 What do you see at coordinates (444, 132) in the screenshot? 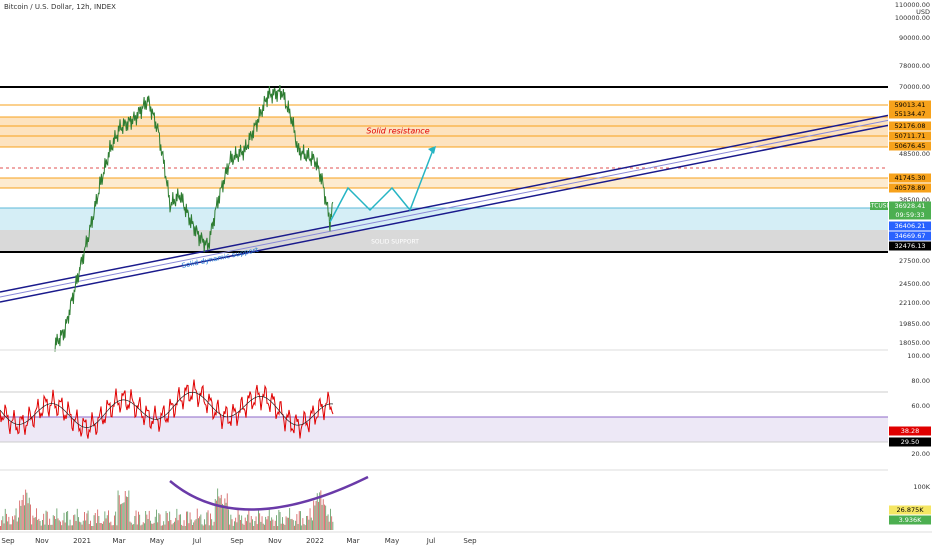
I see `resistance-zone` at bounding box center [444, 132].